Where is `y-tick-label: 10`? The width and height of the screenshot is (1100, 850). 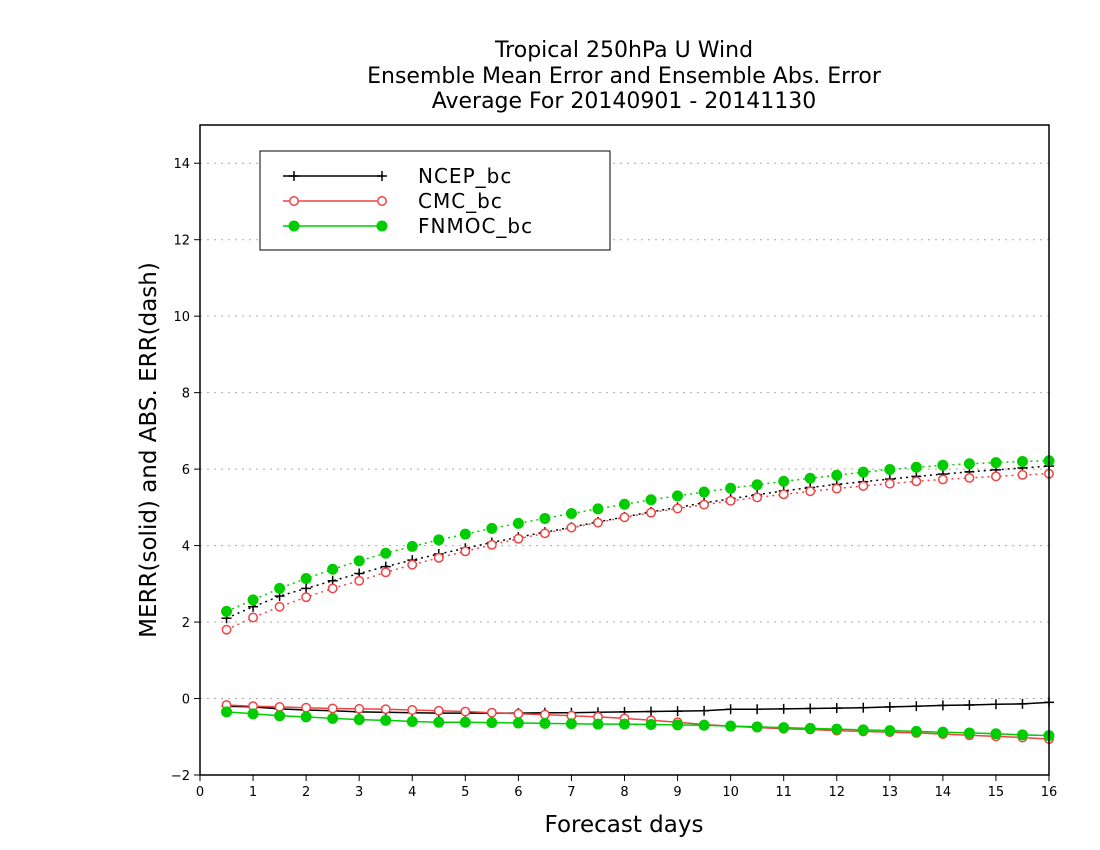 y-tick-label: 10 is located at coordinates (181, 317).